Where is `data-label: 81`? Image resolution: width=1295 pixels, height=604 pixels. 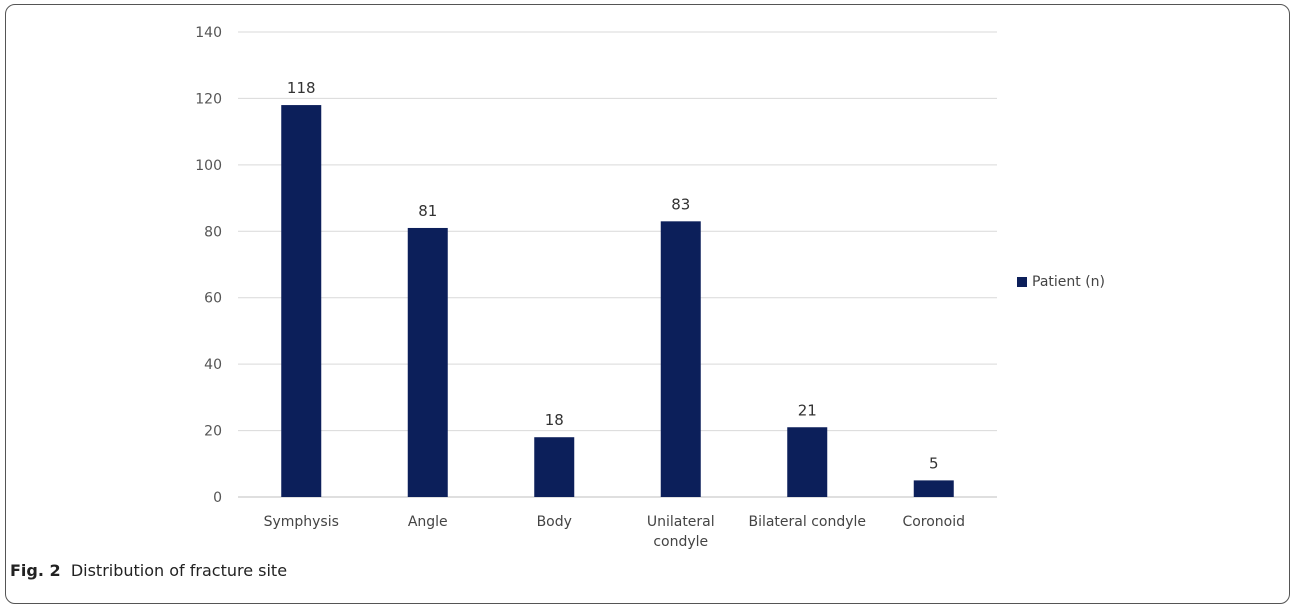
data-label: 81 is located at coordinates (427, 211).